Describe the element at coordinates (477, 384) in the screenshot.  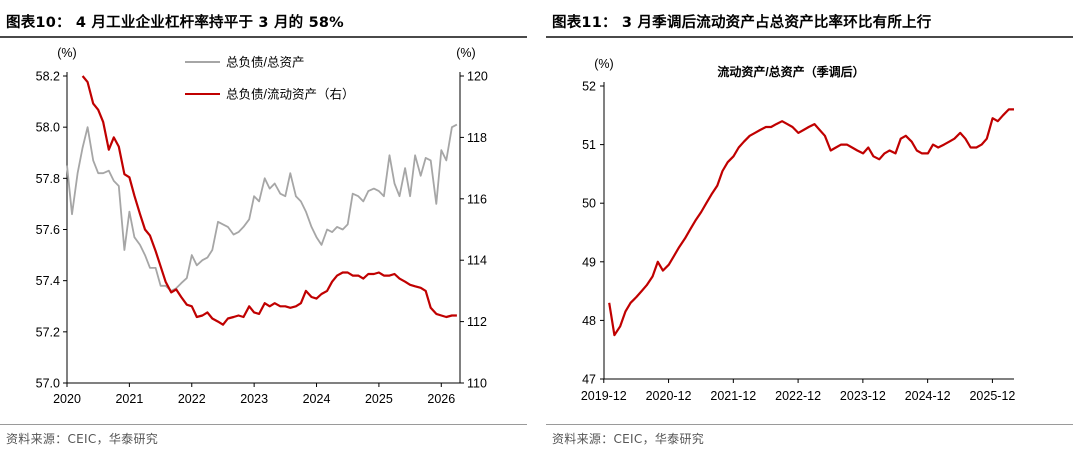
I see `y-tick-label-right: 110` at that location.